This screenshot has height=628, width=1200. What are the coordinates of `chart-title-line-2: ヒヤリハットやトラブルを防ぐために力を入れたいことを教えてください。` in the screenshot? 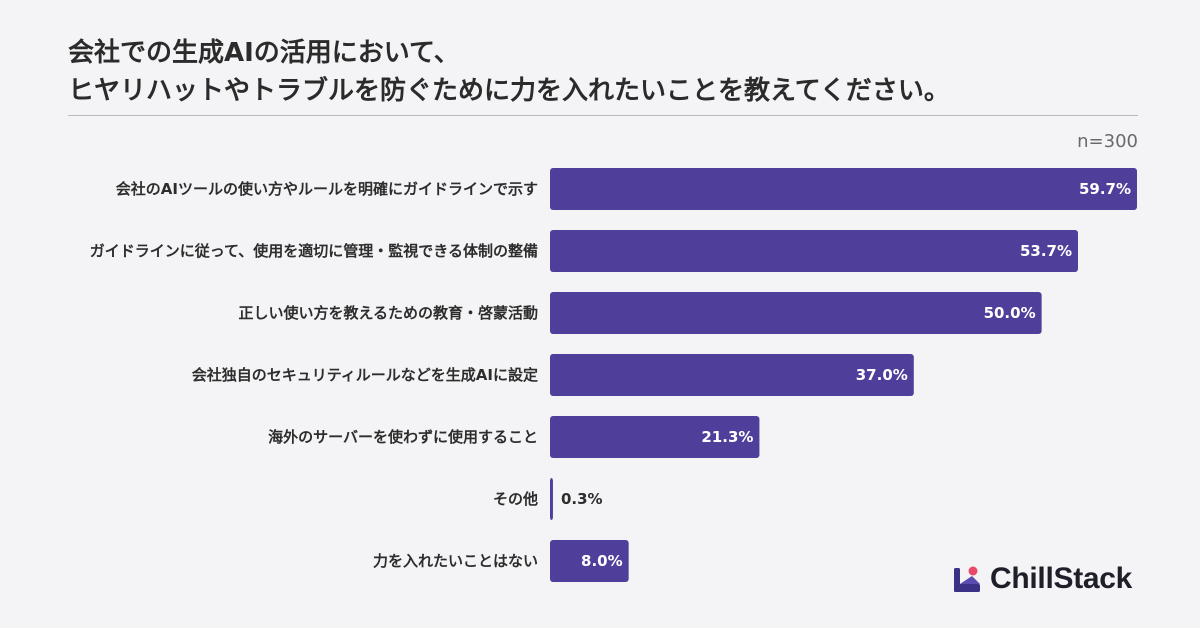 It's located at (509, 91).